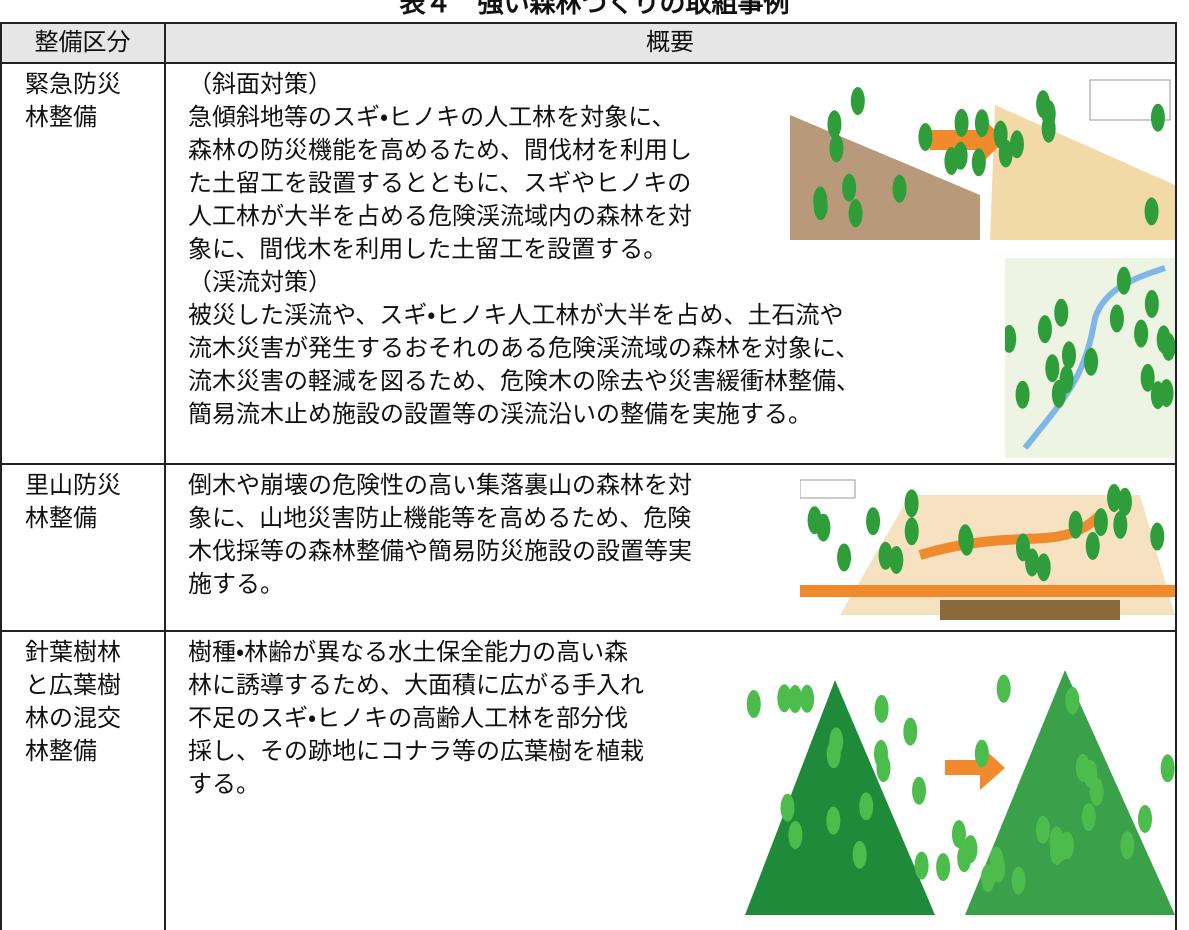 The height and width of the screenshot is (930, 1189). Describe the element at coordinates (440, 551) in the screenshot. I see `cell-text: 木伐採等の森林整備や簡易防災施設の設置等実` at that location.